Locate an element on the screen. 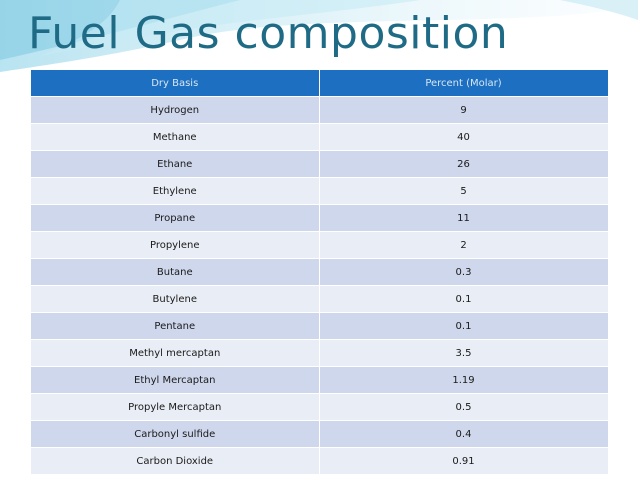 This screenshot has width=638, height=479. molar-percent: 9 is located at coordinates (464, 110).